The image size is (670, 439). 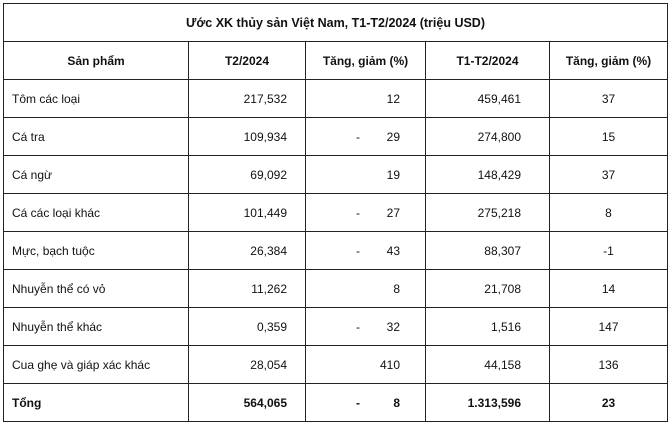 I want to click on table-row: Mực, bạch tuộc 26,384 - 43 88,307 -1, so click(x=336, y=250).